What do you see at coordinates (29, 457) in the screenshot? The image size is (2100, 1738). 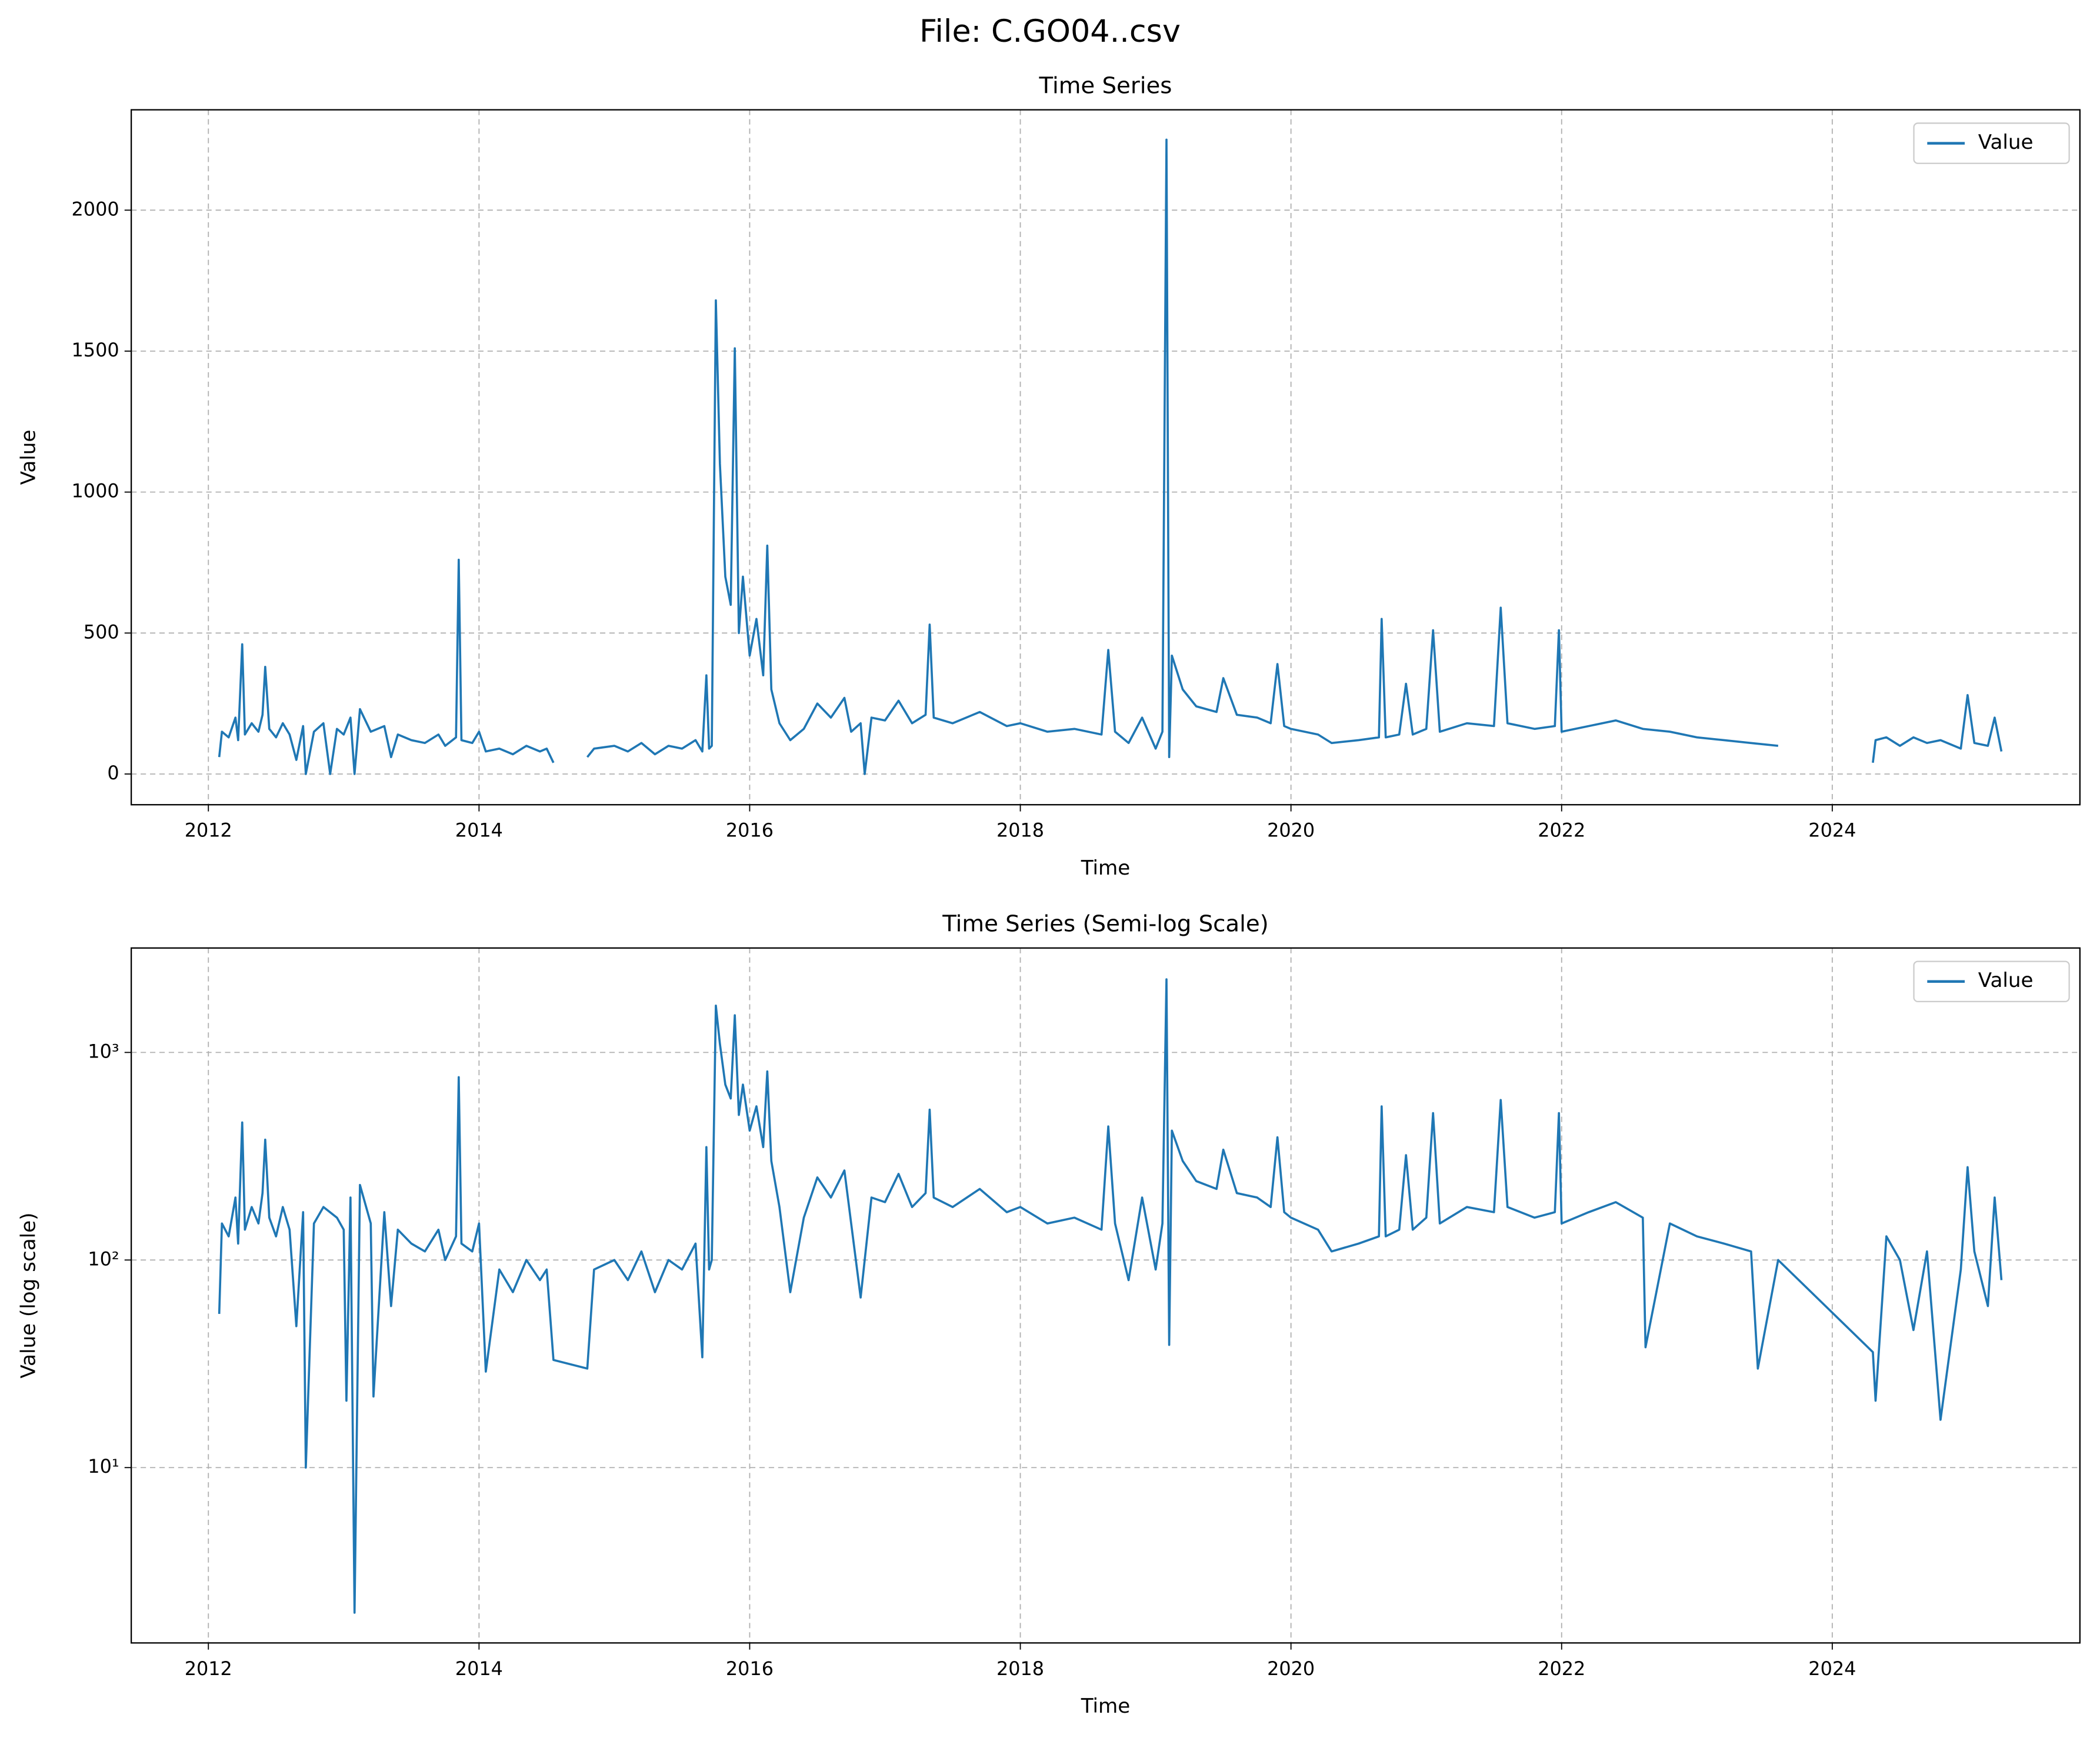 I see `y-axis-label: Value` at bounding box center [29, 457].